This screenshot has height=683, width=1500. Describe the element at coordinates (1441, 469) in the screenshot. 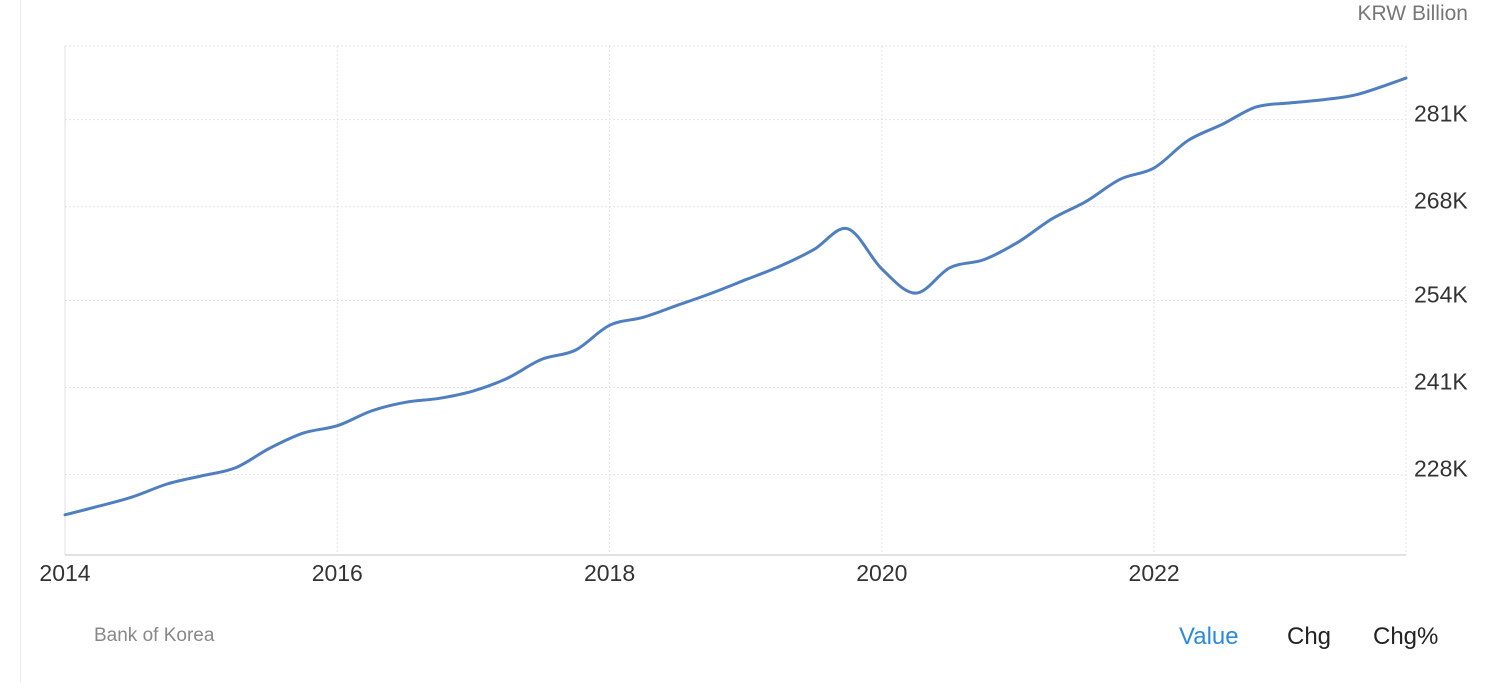

I see `y-tick-label: 228K` at that location.